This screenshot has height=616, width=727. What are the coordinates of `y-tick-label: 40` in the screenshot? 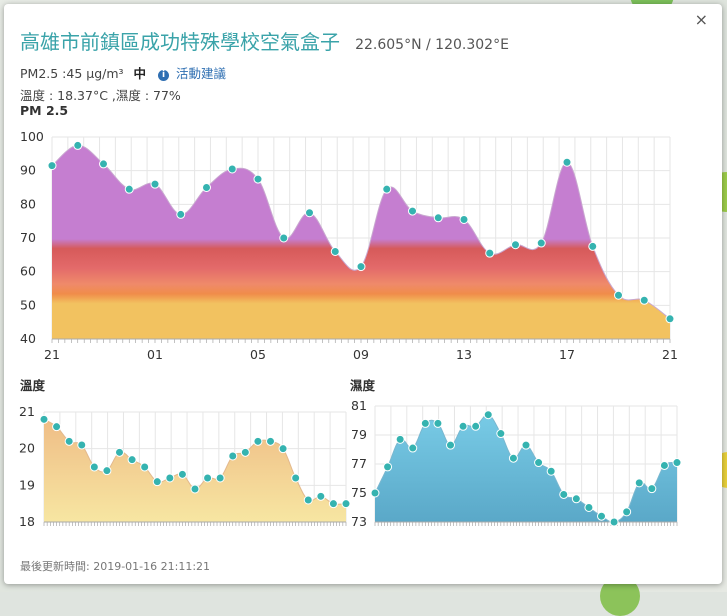 It's located at (28, 338).